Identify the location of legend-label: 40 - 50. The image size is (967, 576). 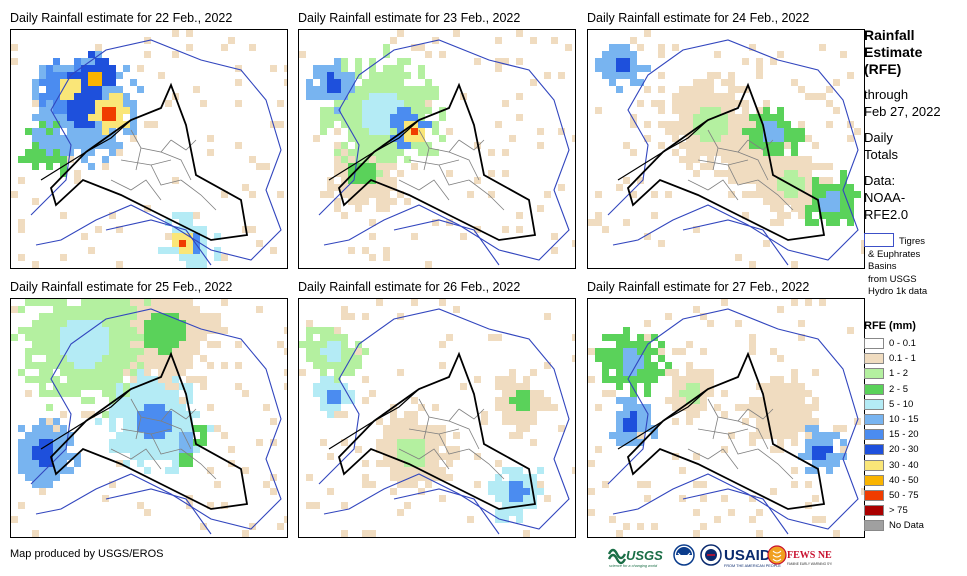
(904, 480).